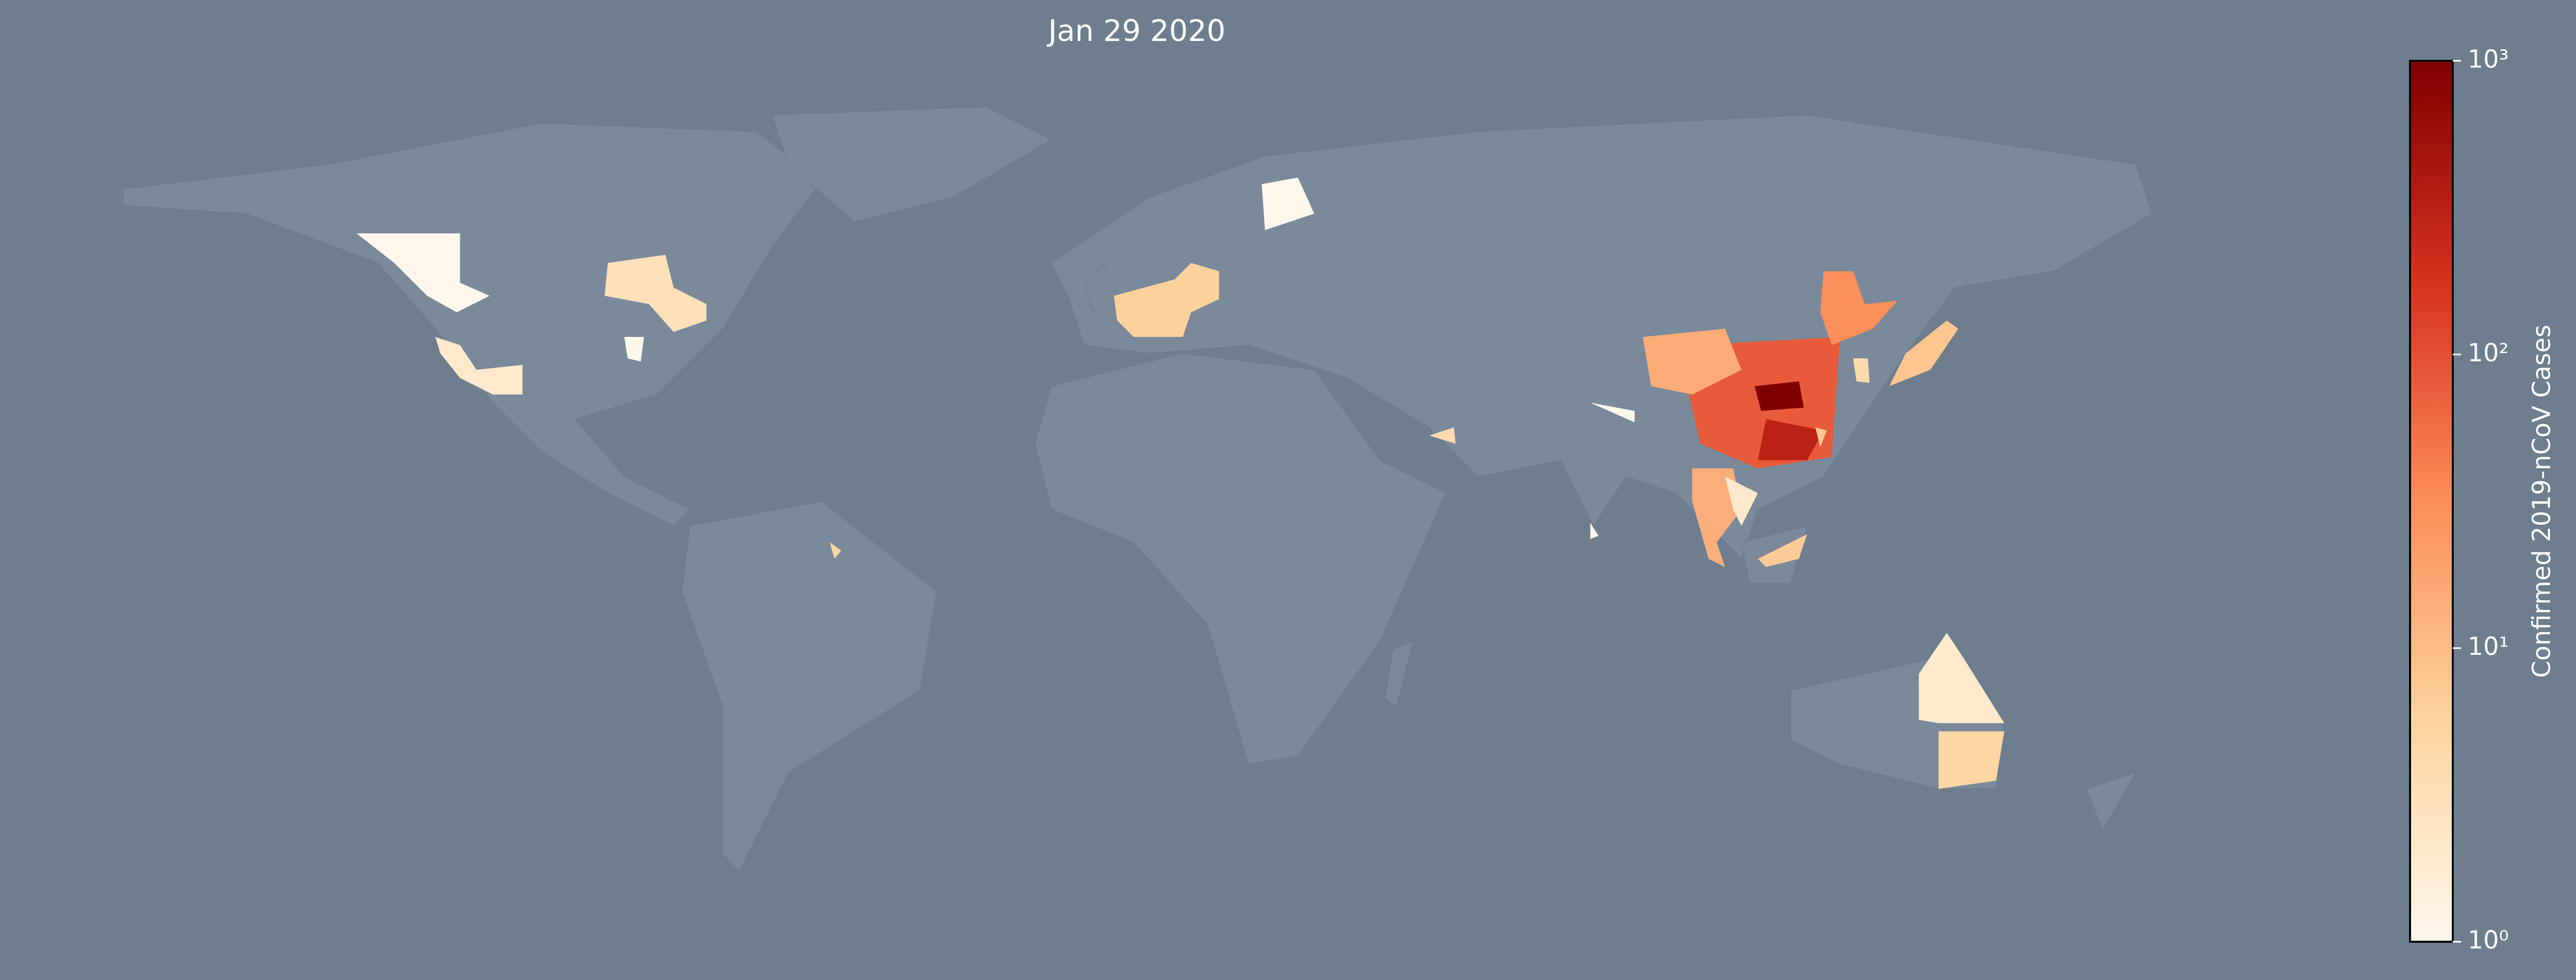  I want to click on colorbar-label: Confirmed 2019-nCoV Cases, so click(2541, 501).